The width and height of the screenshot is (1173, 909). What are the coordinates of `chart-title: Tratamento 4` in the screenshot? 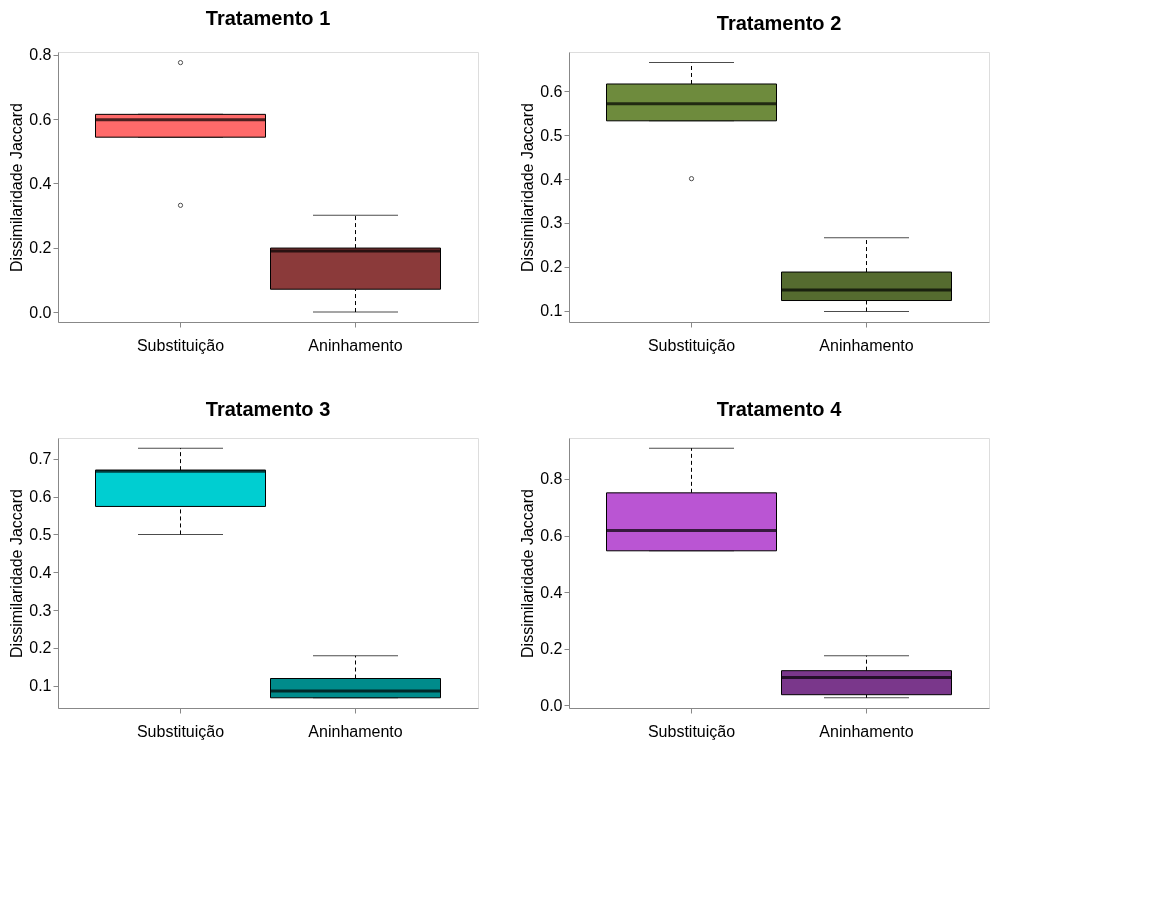 It's located at (779, 409).